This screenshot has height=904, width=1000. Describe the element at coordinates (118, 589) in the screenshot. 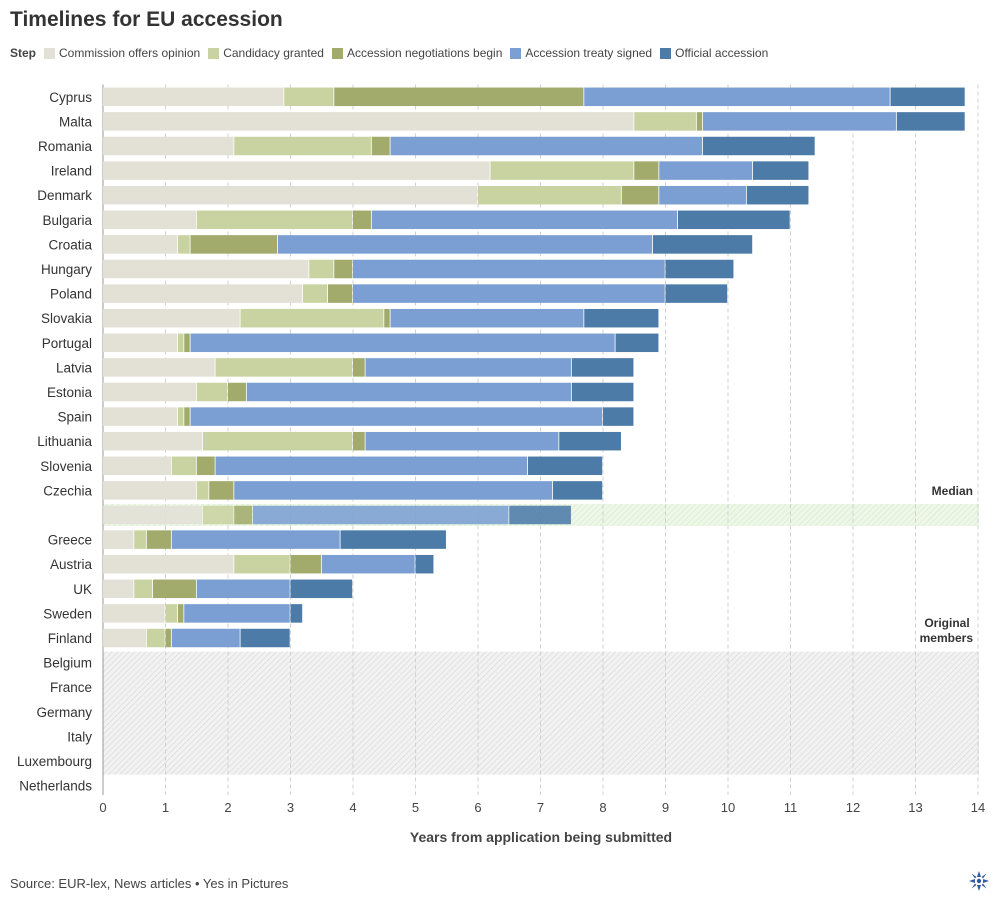

I see `bar-uk-commission-offers-opinion` at that location.